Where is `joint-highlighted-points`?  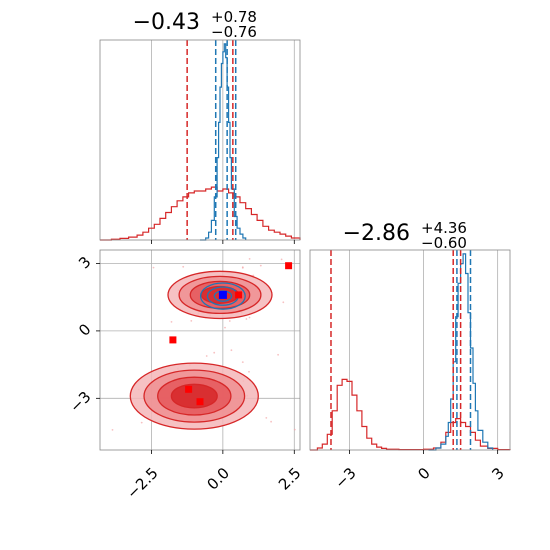
joint-highlighted-points is located at coordinates (231, 334).